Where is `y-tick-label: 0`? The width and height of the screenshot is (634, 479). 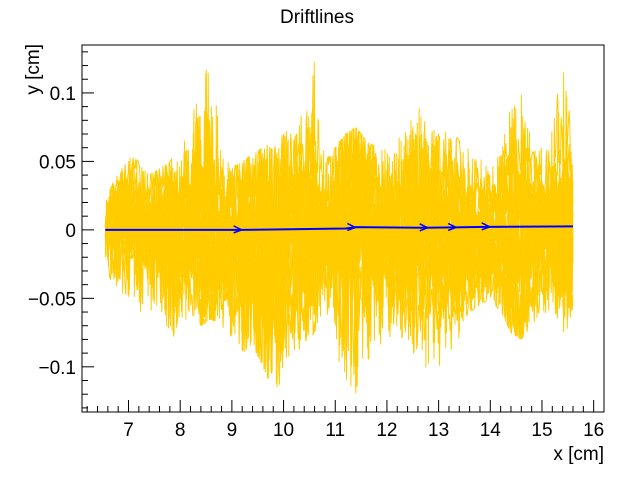 y-tick-label: 0 is located at coordinates (70, 231).